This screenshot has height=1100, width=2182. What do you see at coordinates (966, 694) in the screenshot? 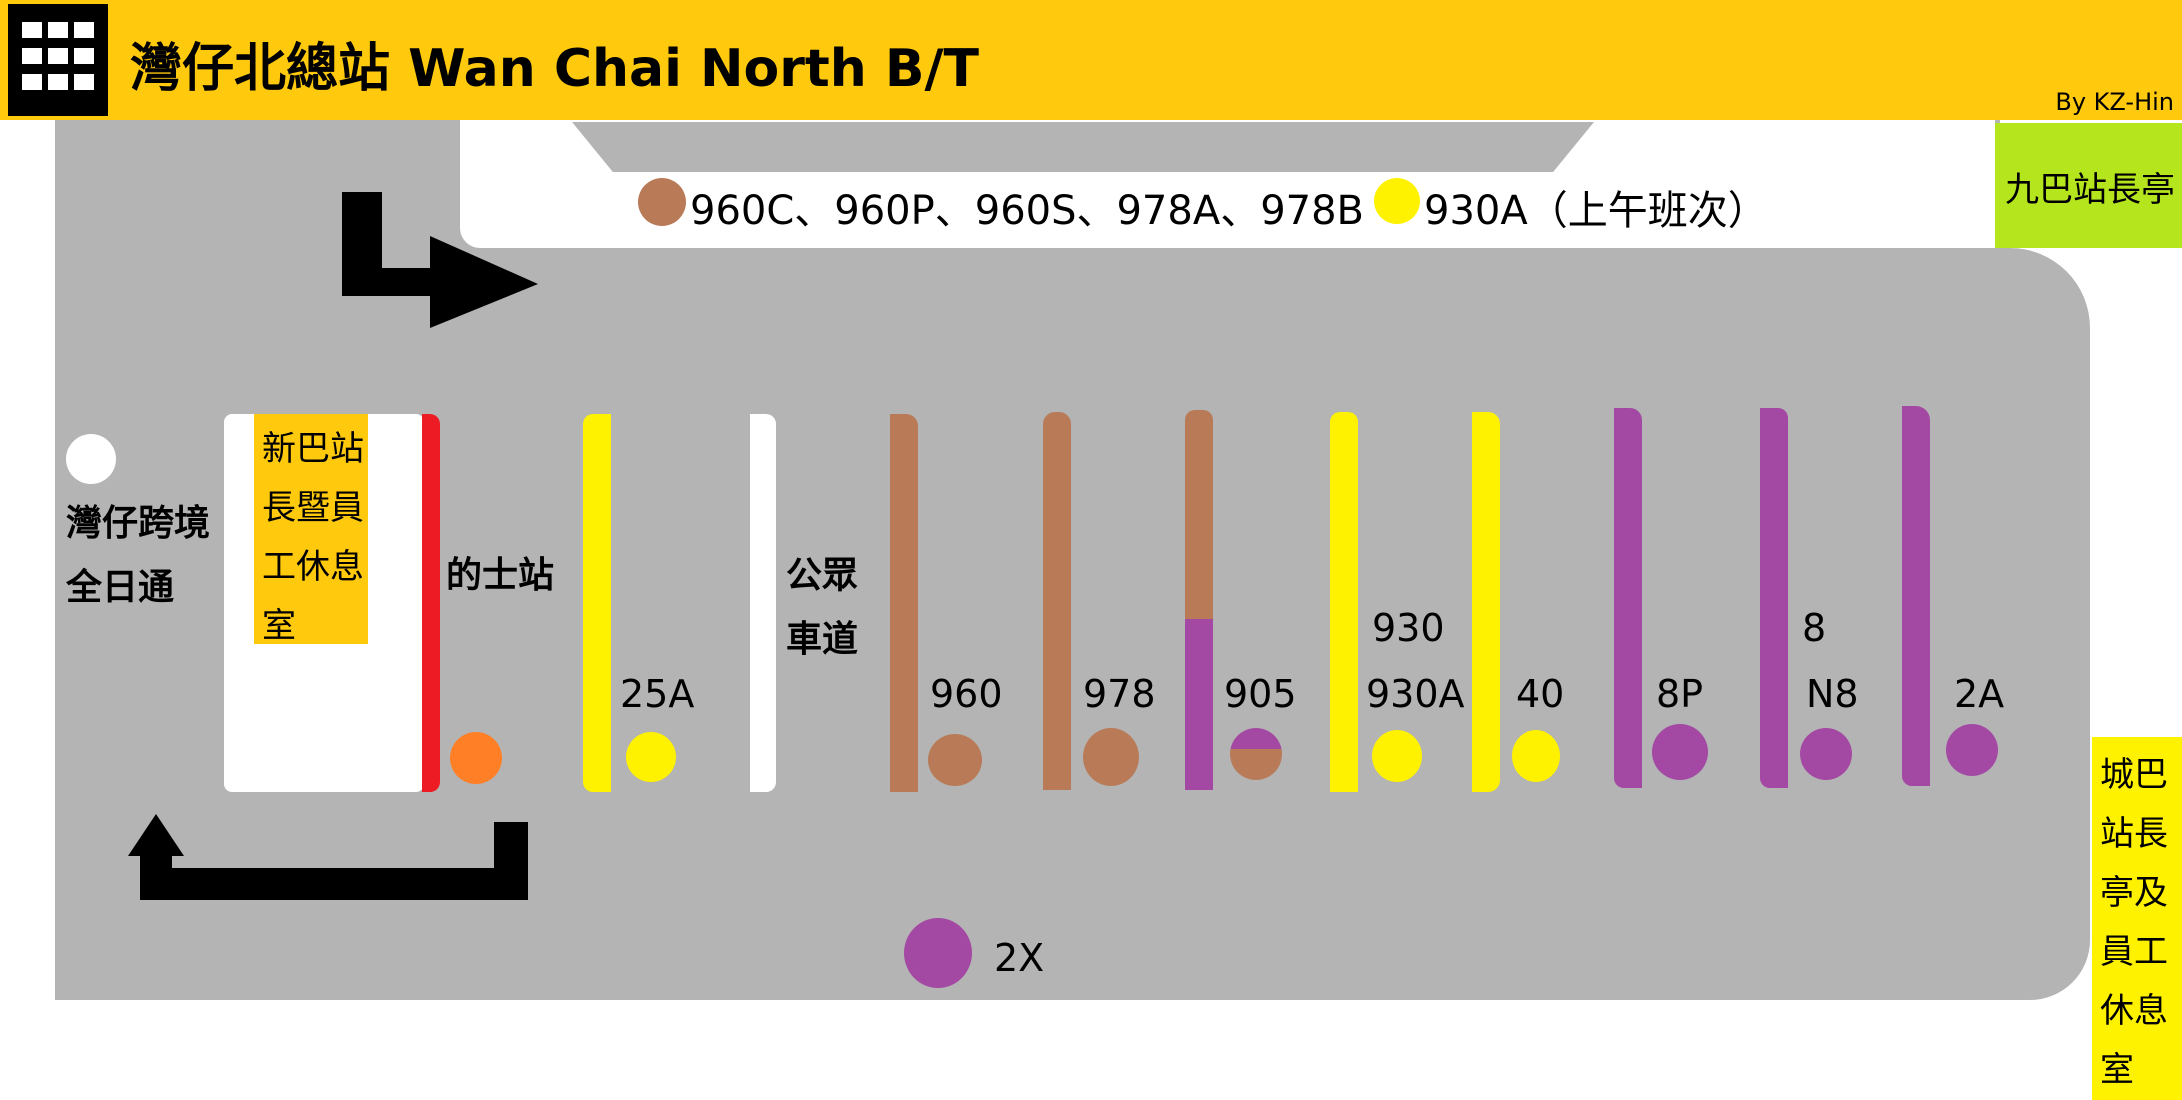
I see `bay-960-label: 960` at bounding box center [966, 694].